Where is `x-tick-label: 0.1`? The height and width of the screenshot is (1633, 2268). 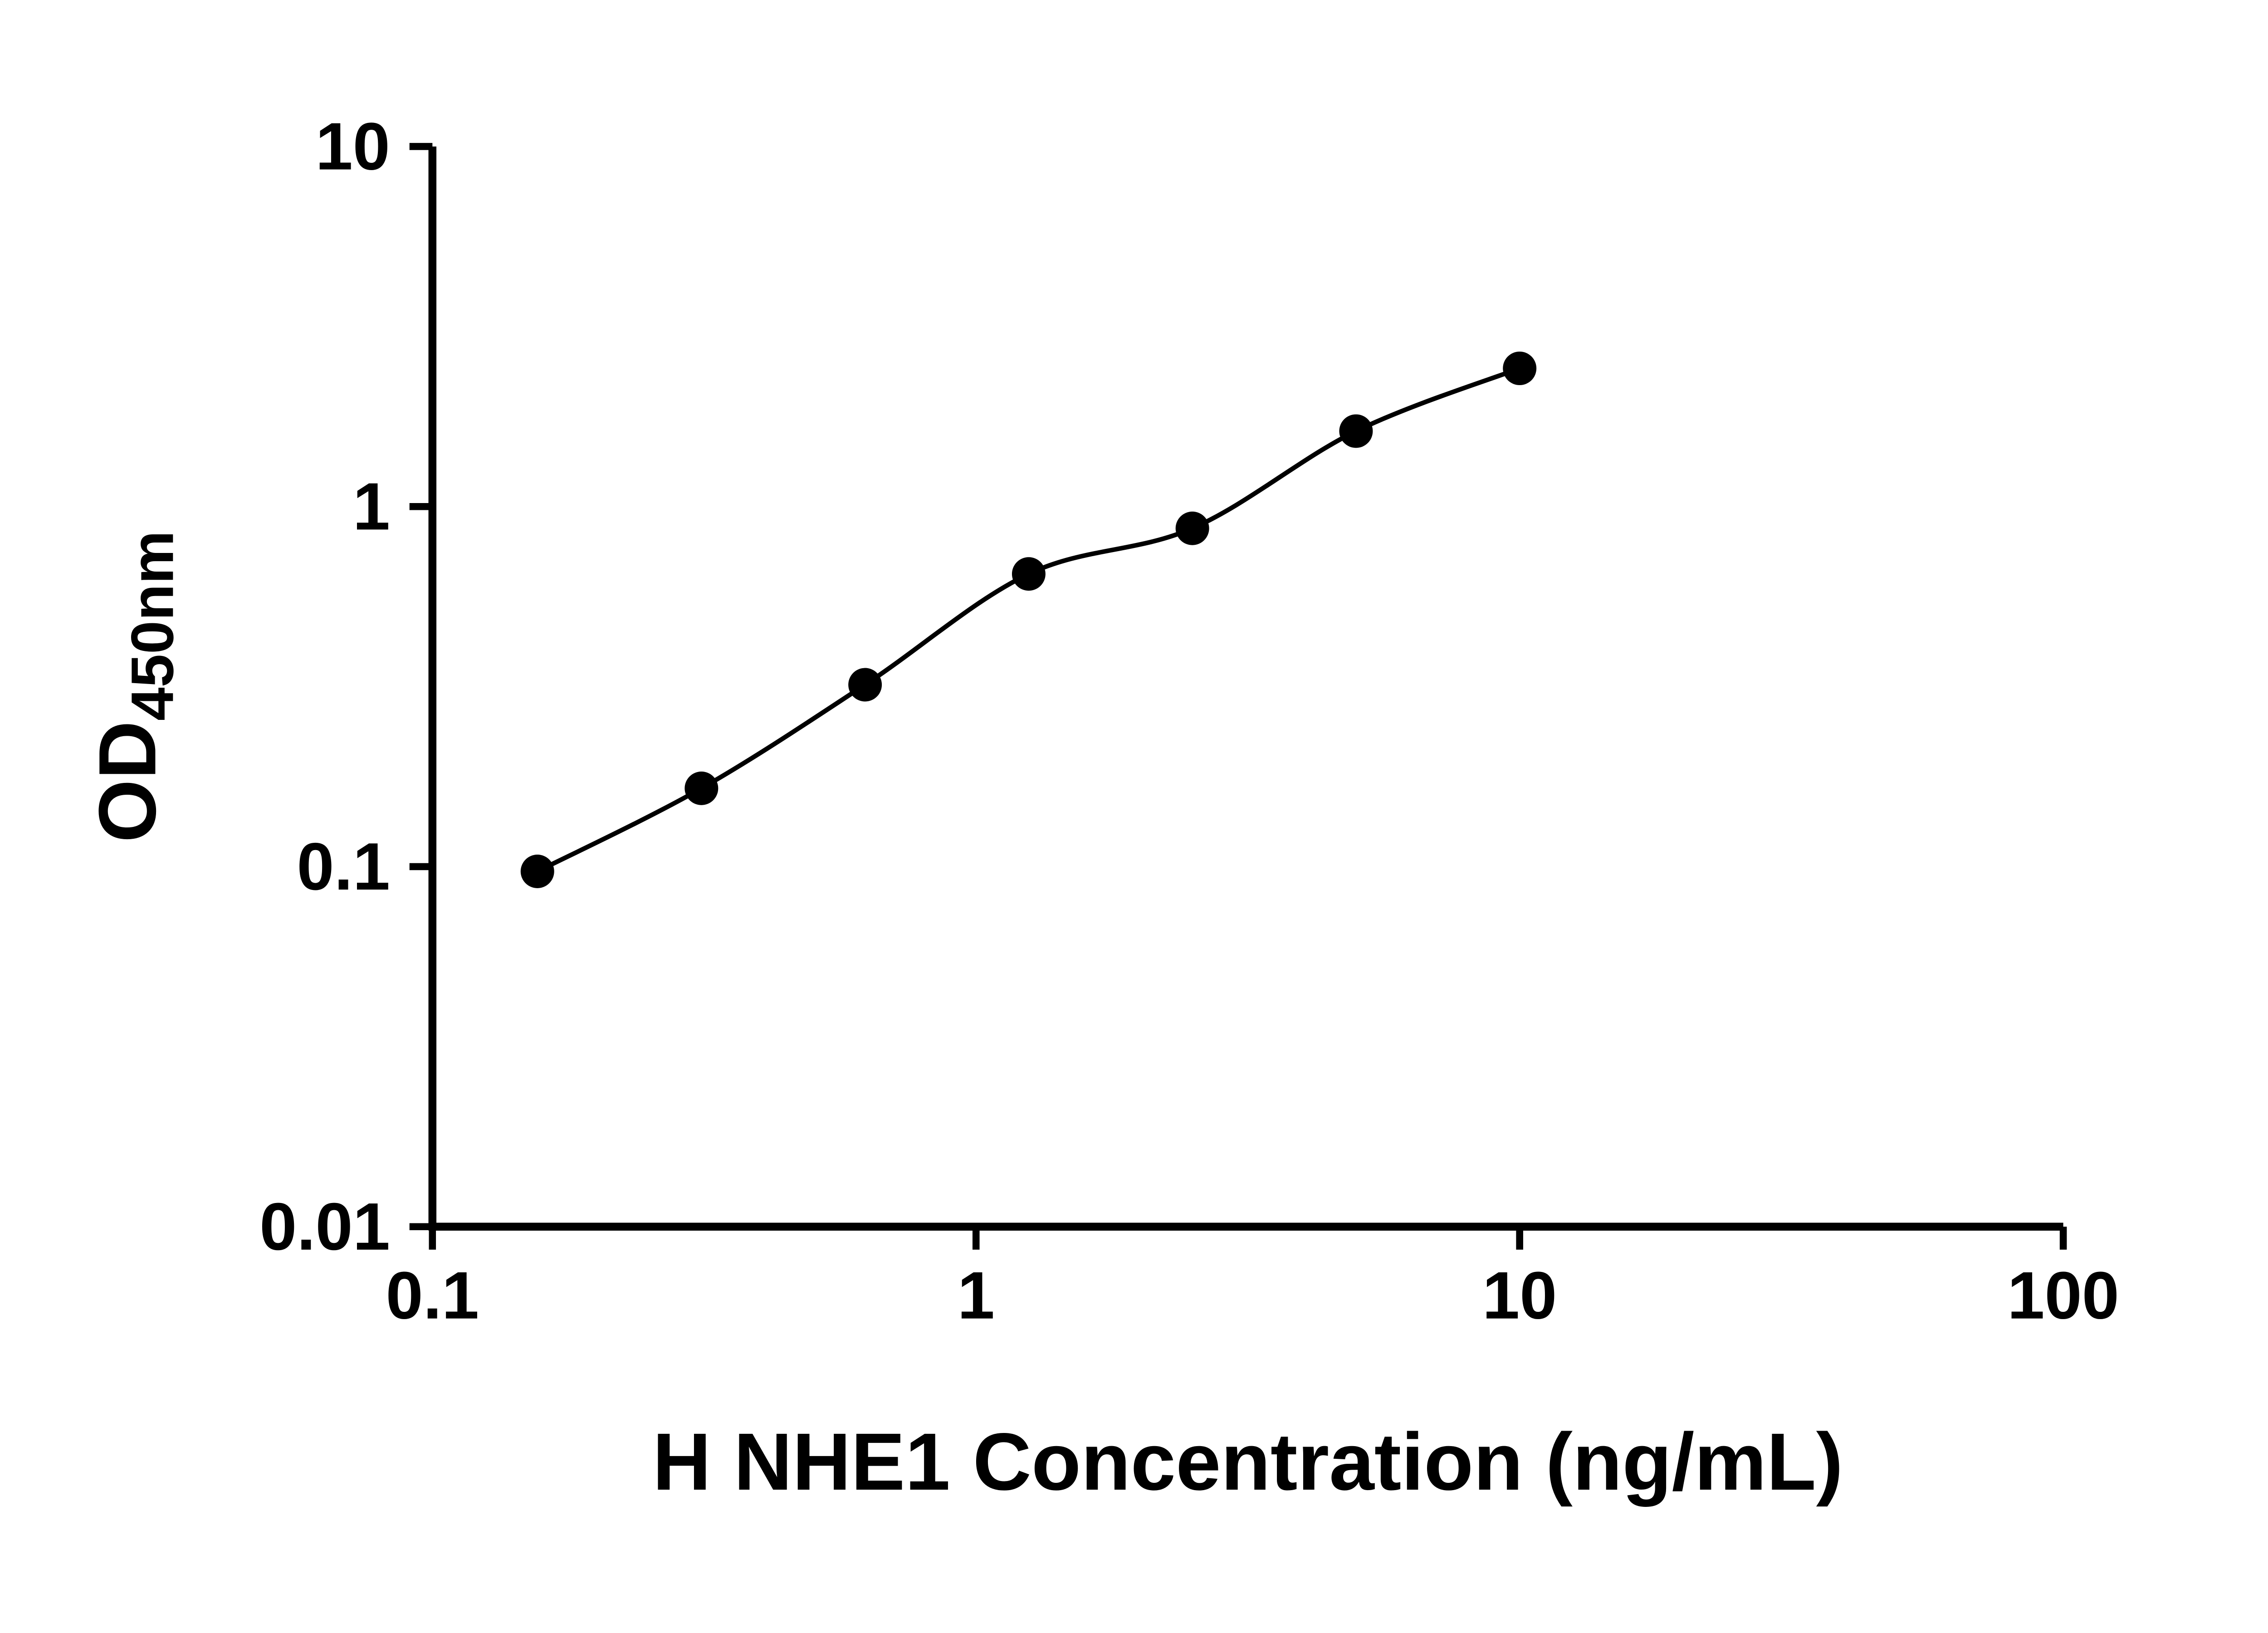 x-tick-label: 0.1 is located at coordinates (433, 1295).